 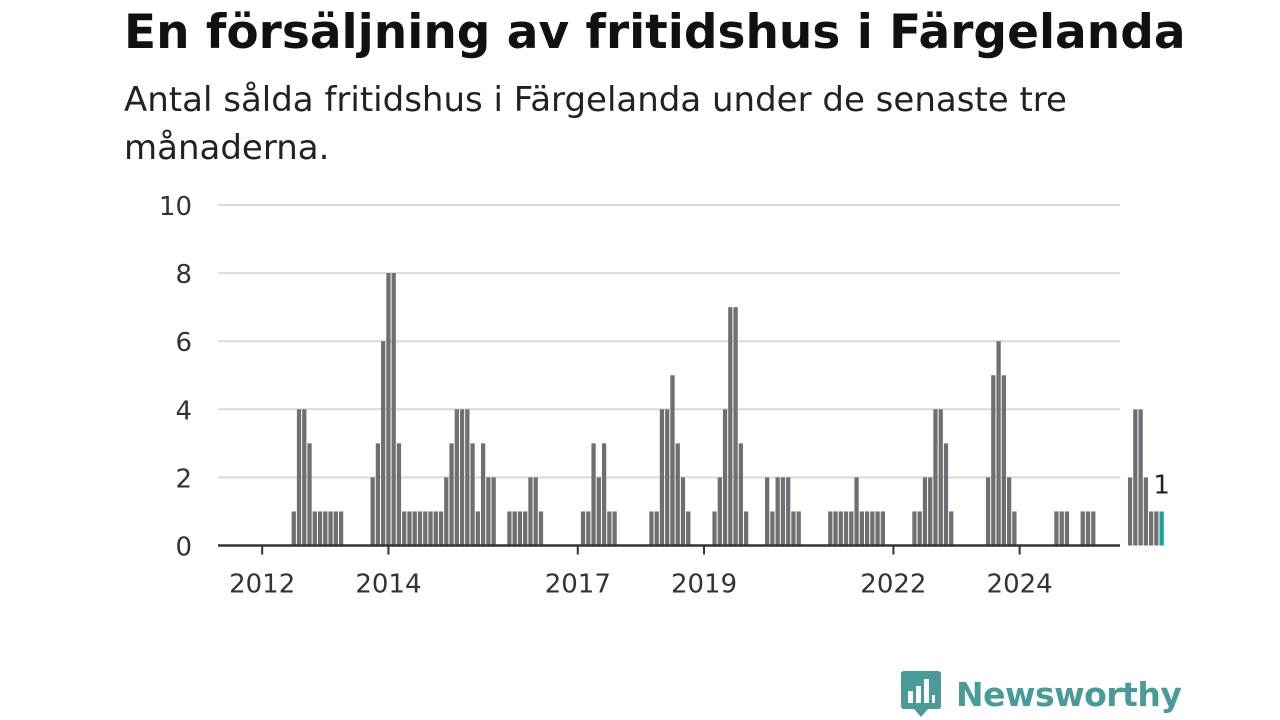 I want to click on x-tick-label: 2017, so click(x=578, y=585).